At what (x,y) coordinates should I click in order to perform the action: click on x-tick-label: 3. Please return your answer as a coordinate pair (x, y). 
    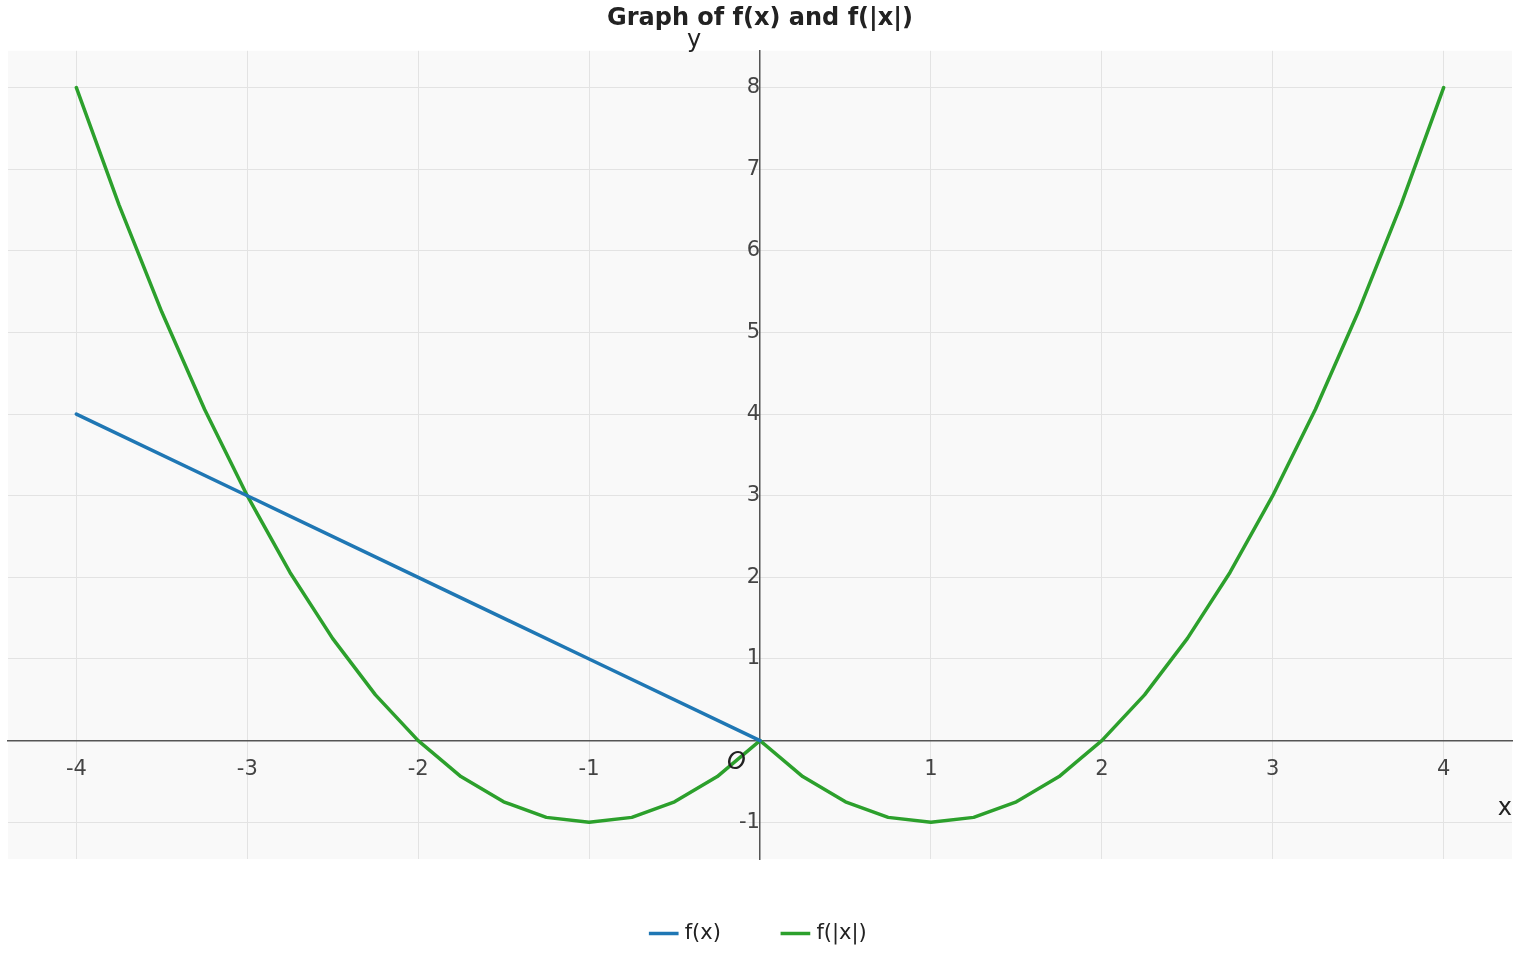
    Looking at the image, I should click on (1273, 767).